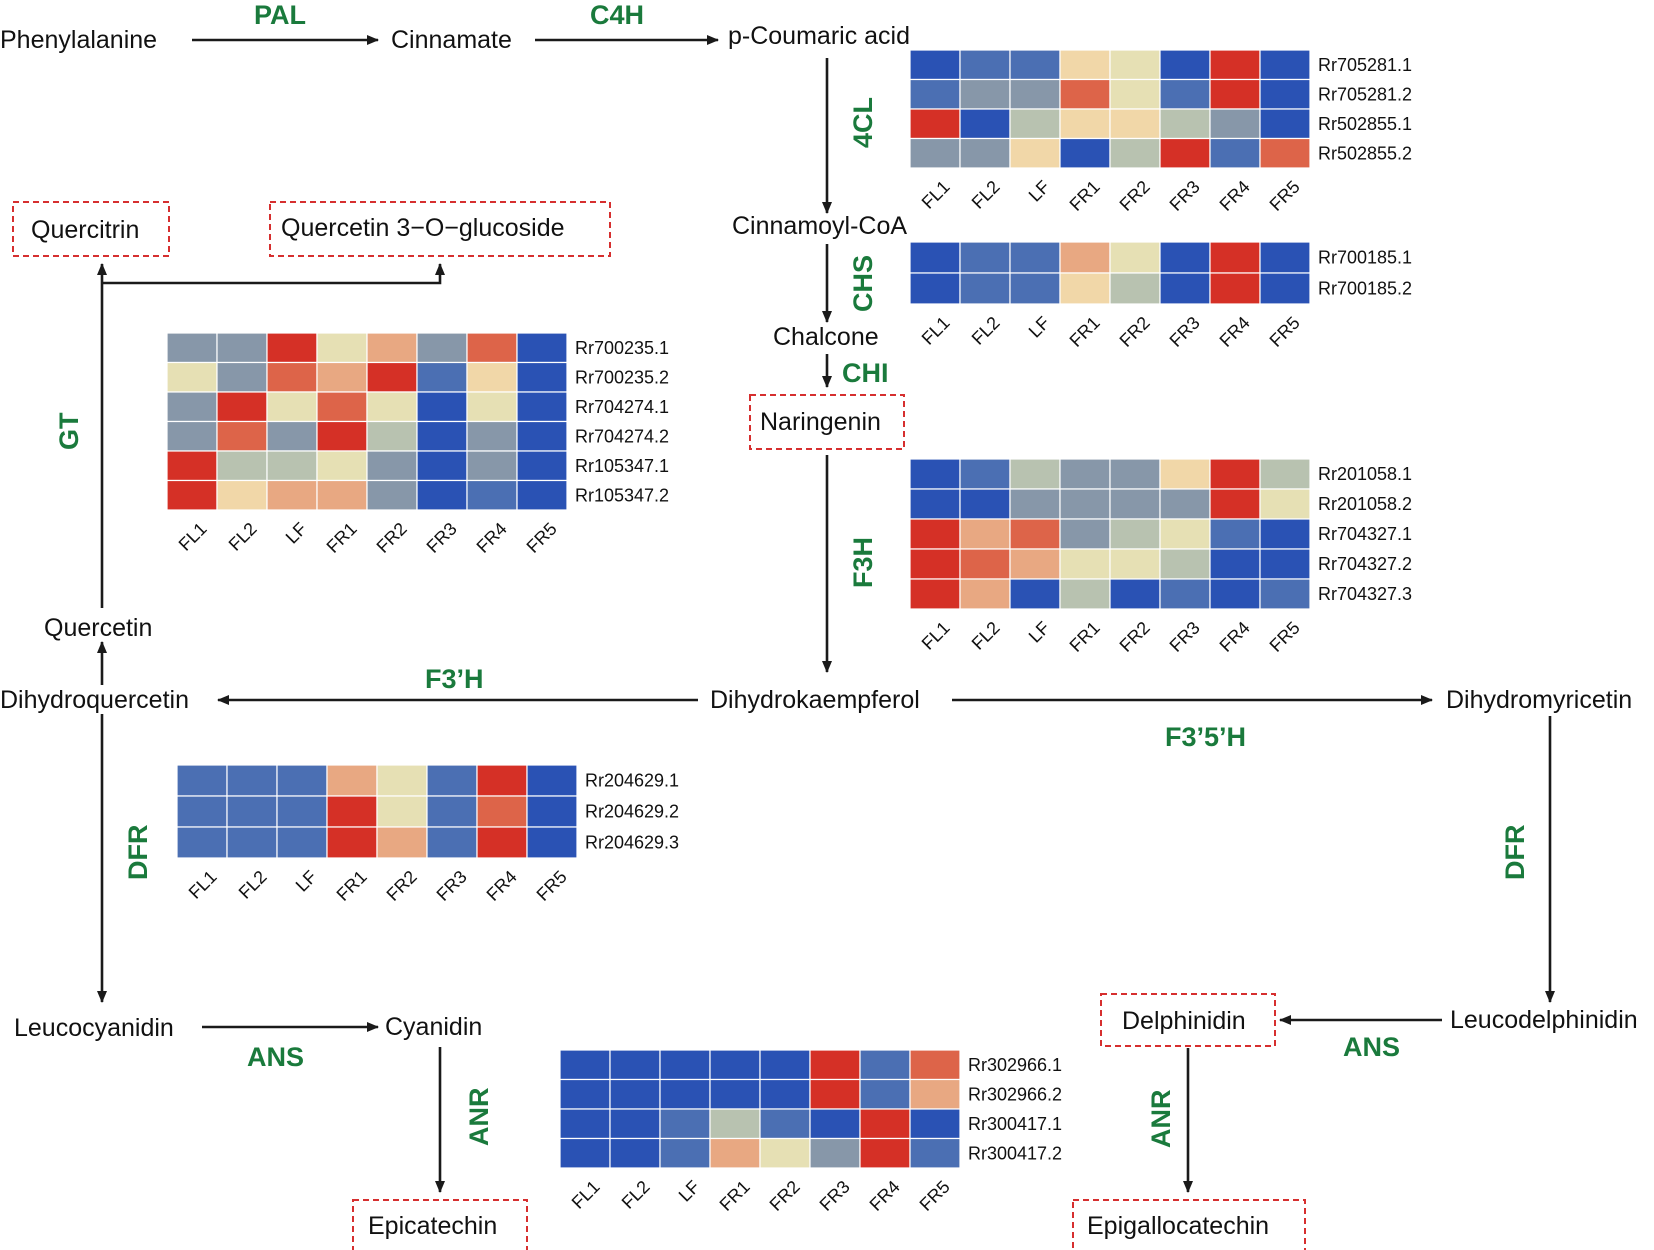 This screenshot has width=1654, height=1250. I want to click on column-label-dfr-5: FR3, so click(452, 886).